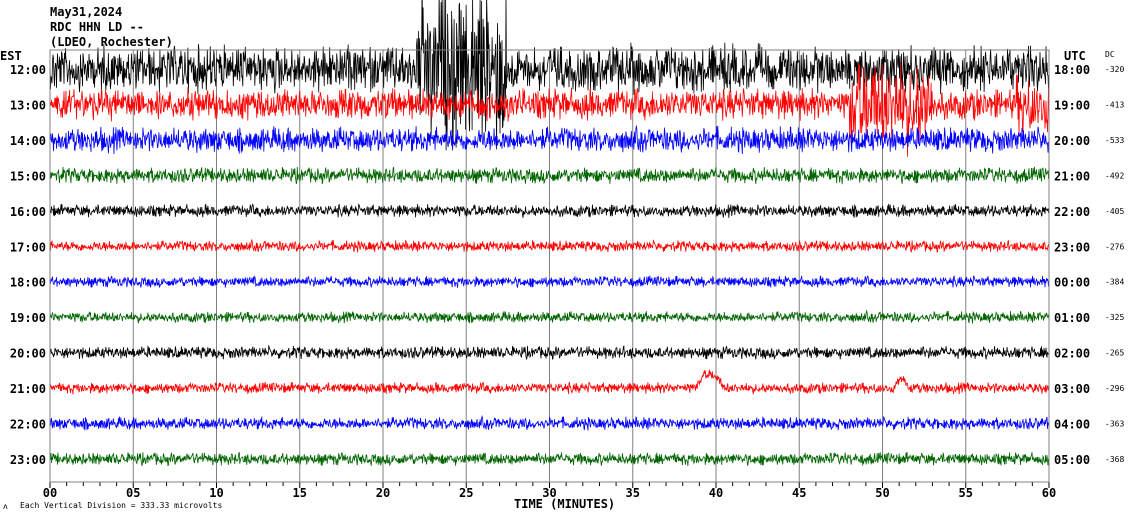 This screenshot has width=1130, height=519. What do you see at coordinates (1114, 246) in the screenshot?
I see `dc-offset-label: -276` at bounding box center [1114, 246].